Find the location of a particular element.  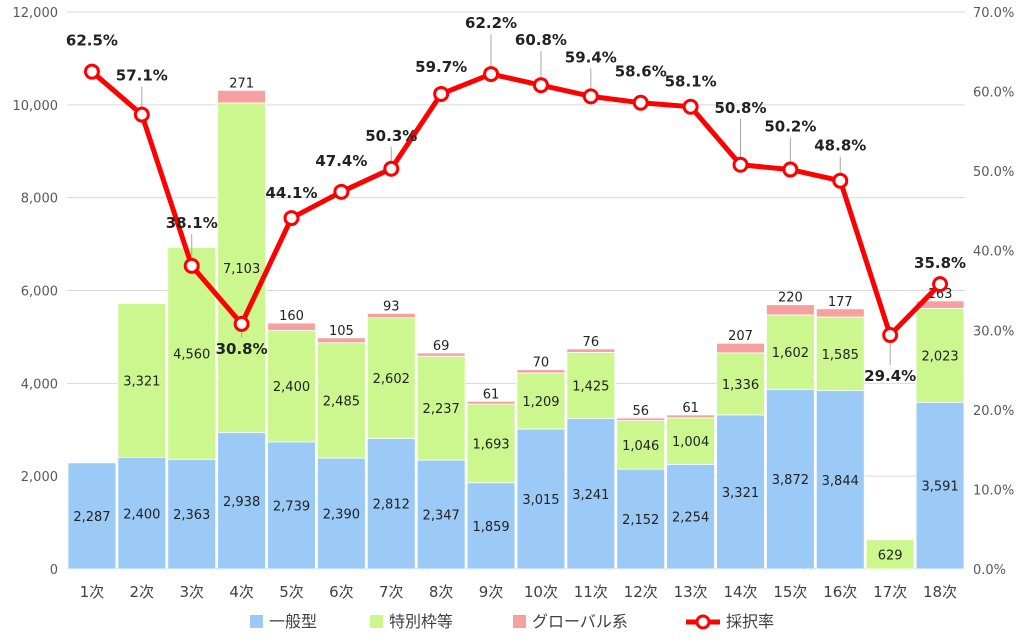

bar-data-label: 93 is located at coordinates (391, 306).